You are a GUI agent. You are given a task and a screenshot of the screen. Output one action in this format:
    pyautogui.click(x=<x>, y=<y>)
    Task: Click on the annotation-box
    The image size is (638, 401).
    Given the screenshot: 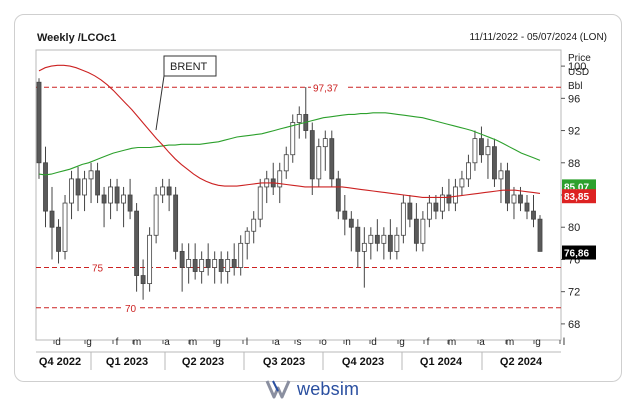 What is the action you would take?
    pyautogui.click(x=190, y=66)
    